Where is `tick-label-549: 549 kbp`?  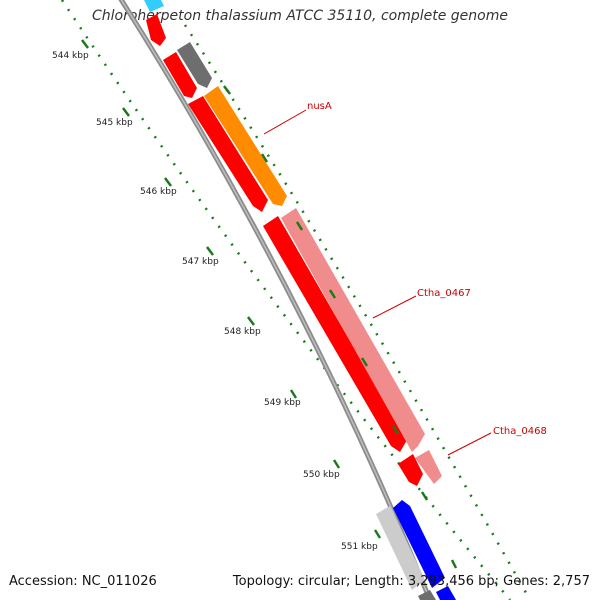 tick-label-549: 549 kbp is located at coordinates (282, 403).